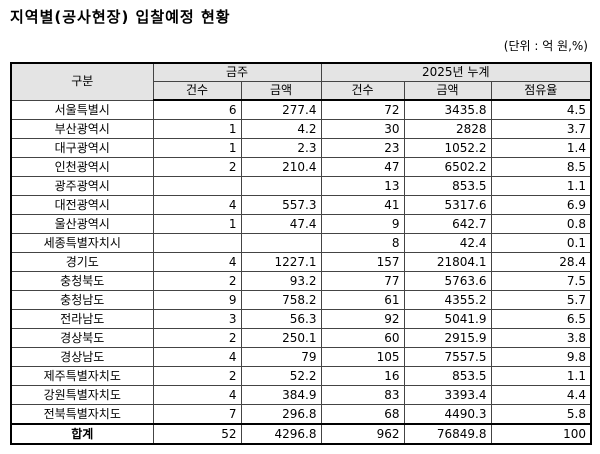  Describe the element at coordinates (447, 262) in the screenshot. I see `cell: 21804.1` at that location.